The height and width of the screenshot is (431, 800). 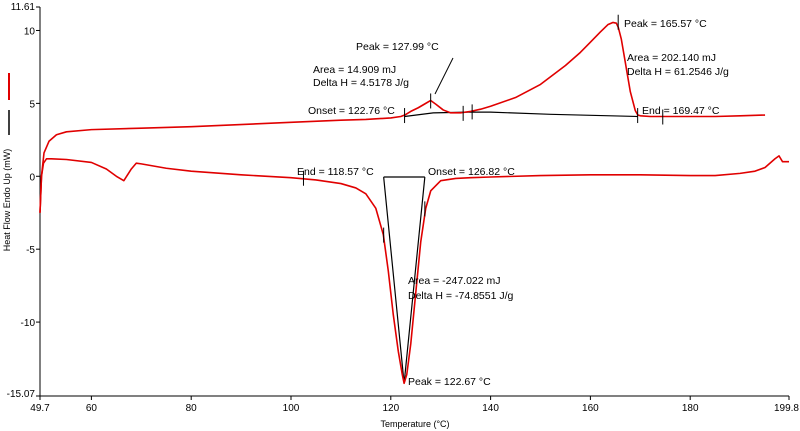 I want to click on y-tick-label: -15.07, so click(x=21, y=394).